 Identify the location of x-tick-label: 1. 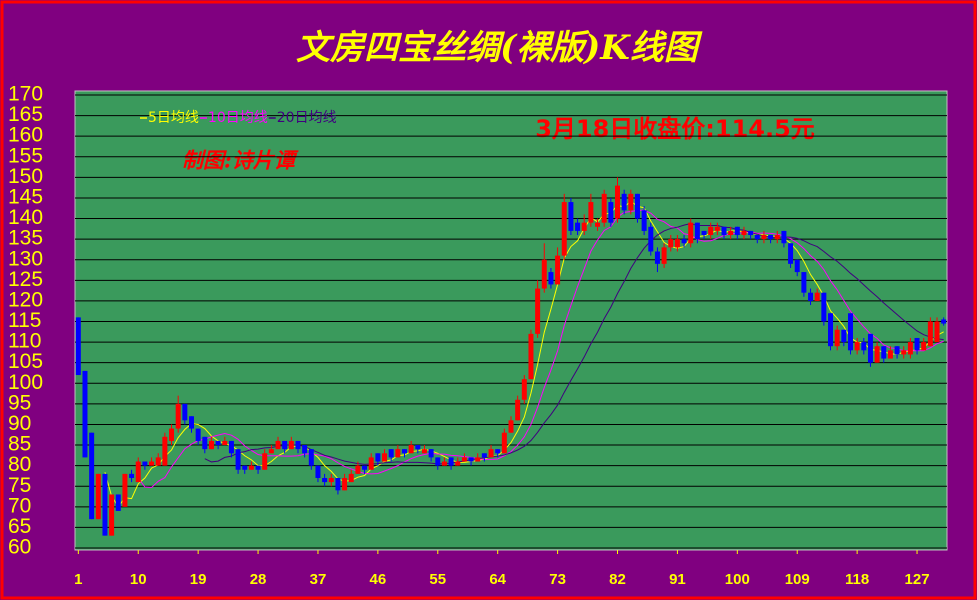
(78, 579).